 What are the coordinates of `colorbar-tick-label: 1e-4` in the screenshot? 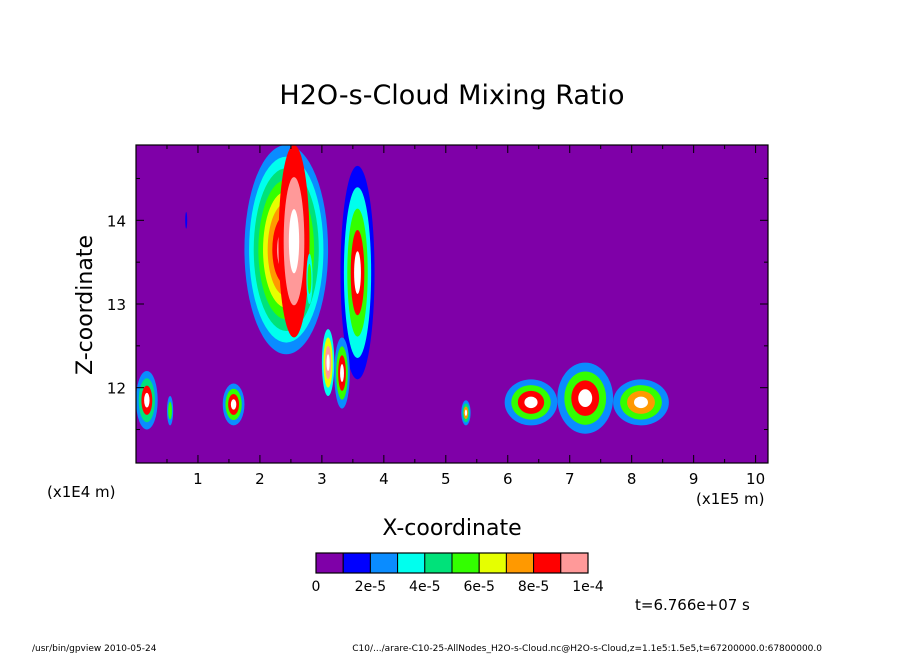 It's located at (588, 587).